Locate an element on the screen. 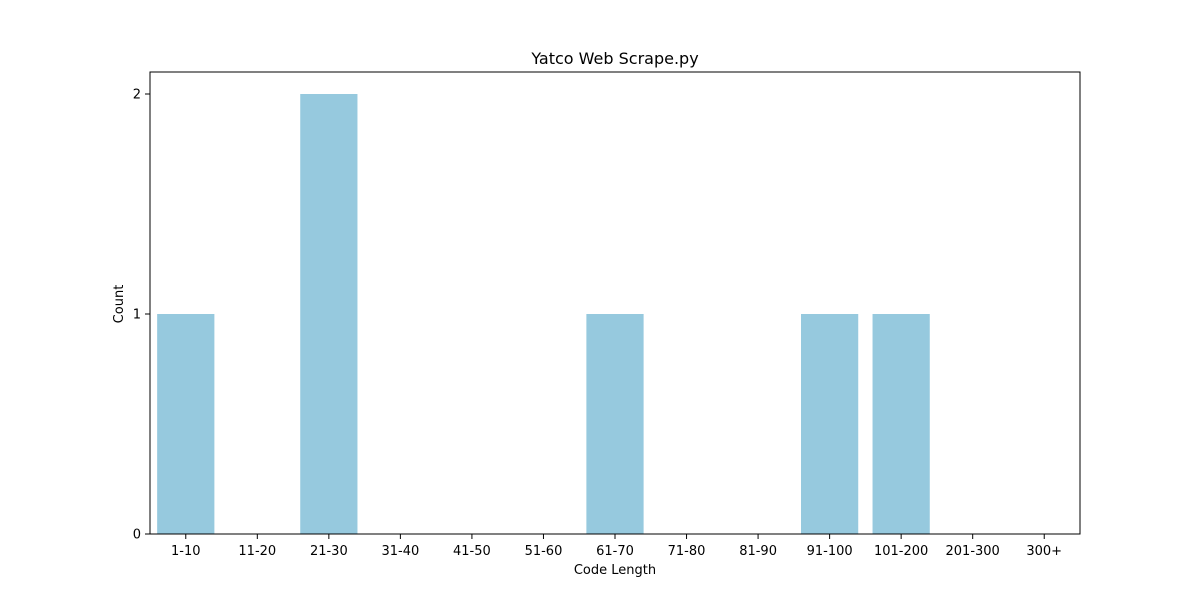  x-tick-label: 91-100 is located at coordinates (830, 551).